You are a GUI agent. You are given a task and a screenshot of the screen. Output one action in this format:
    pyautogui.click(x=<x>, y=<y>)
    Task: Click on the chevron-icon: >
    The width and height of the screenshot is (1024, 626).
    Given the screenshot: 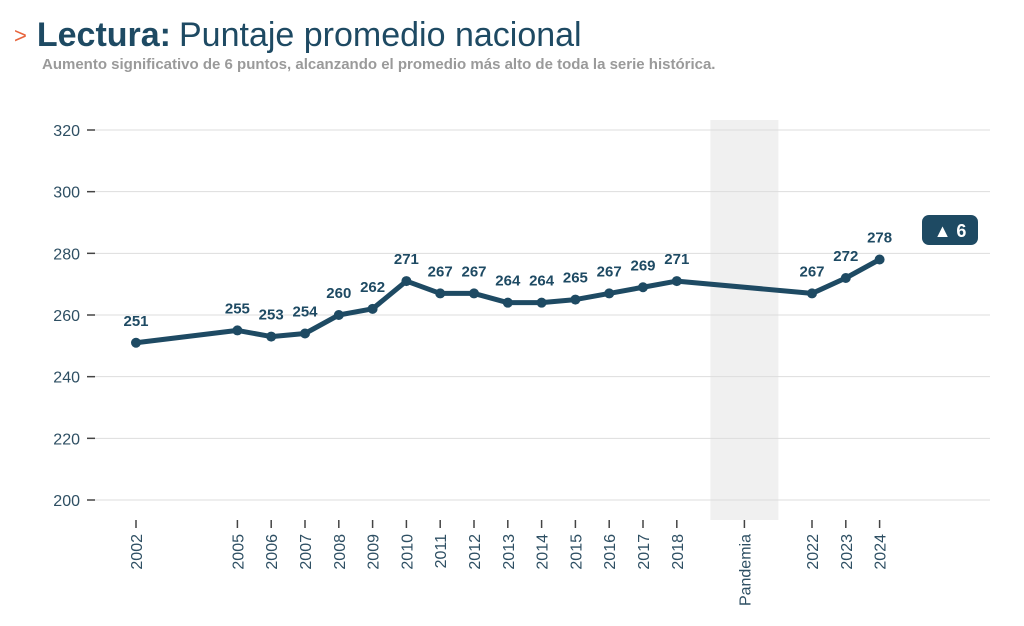 What is the action you would take?
    pyautogui.click(x=20, y=35)
    